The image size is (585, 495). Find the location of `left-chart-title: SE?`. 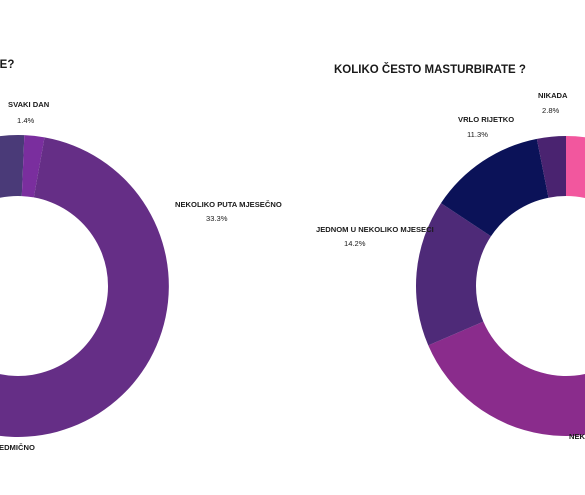

left-chart-title: SE? is located at coordinates (7, 65).